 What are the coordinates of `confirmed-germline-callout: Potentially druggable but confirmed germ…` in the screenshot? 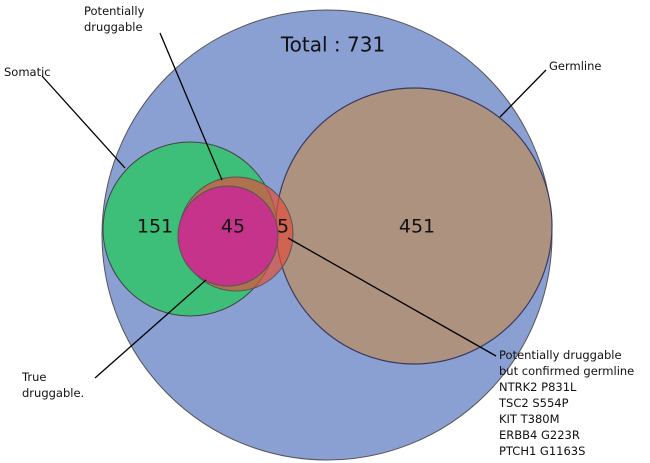 It's located at (566, 403).